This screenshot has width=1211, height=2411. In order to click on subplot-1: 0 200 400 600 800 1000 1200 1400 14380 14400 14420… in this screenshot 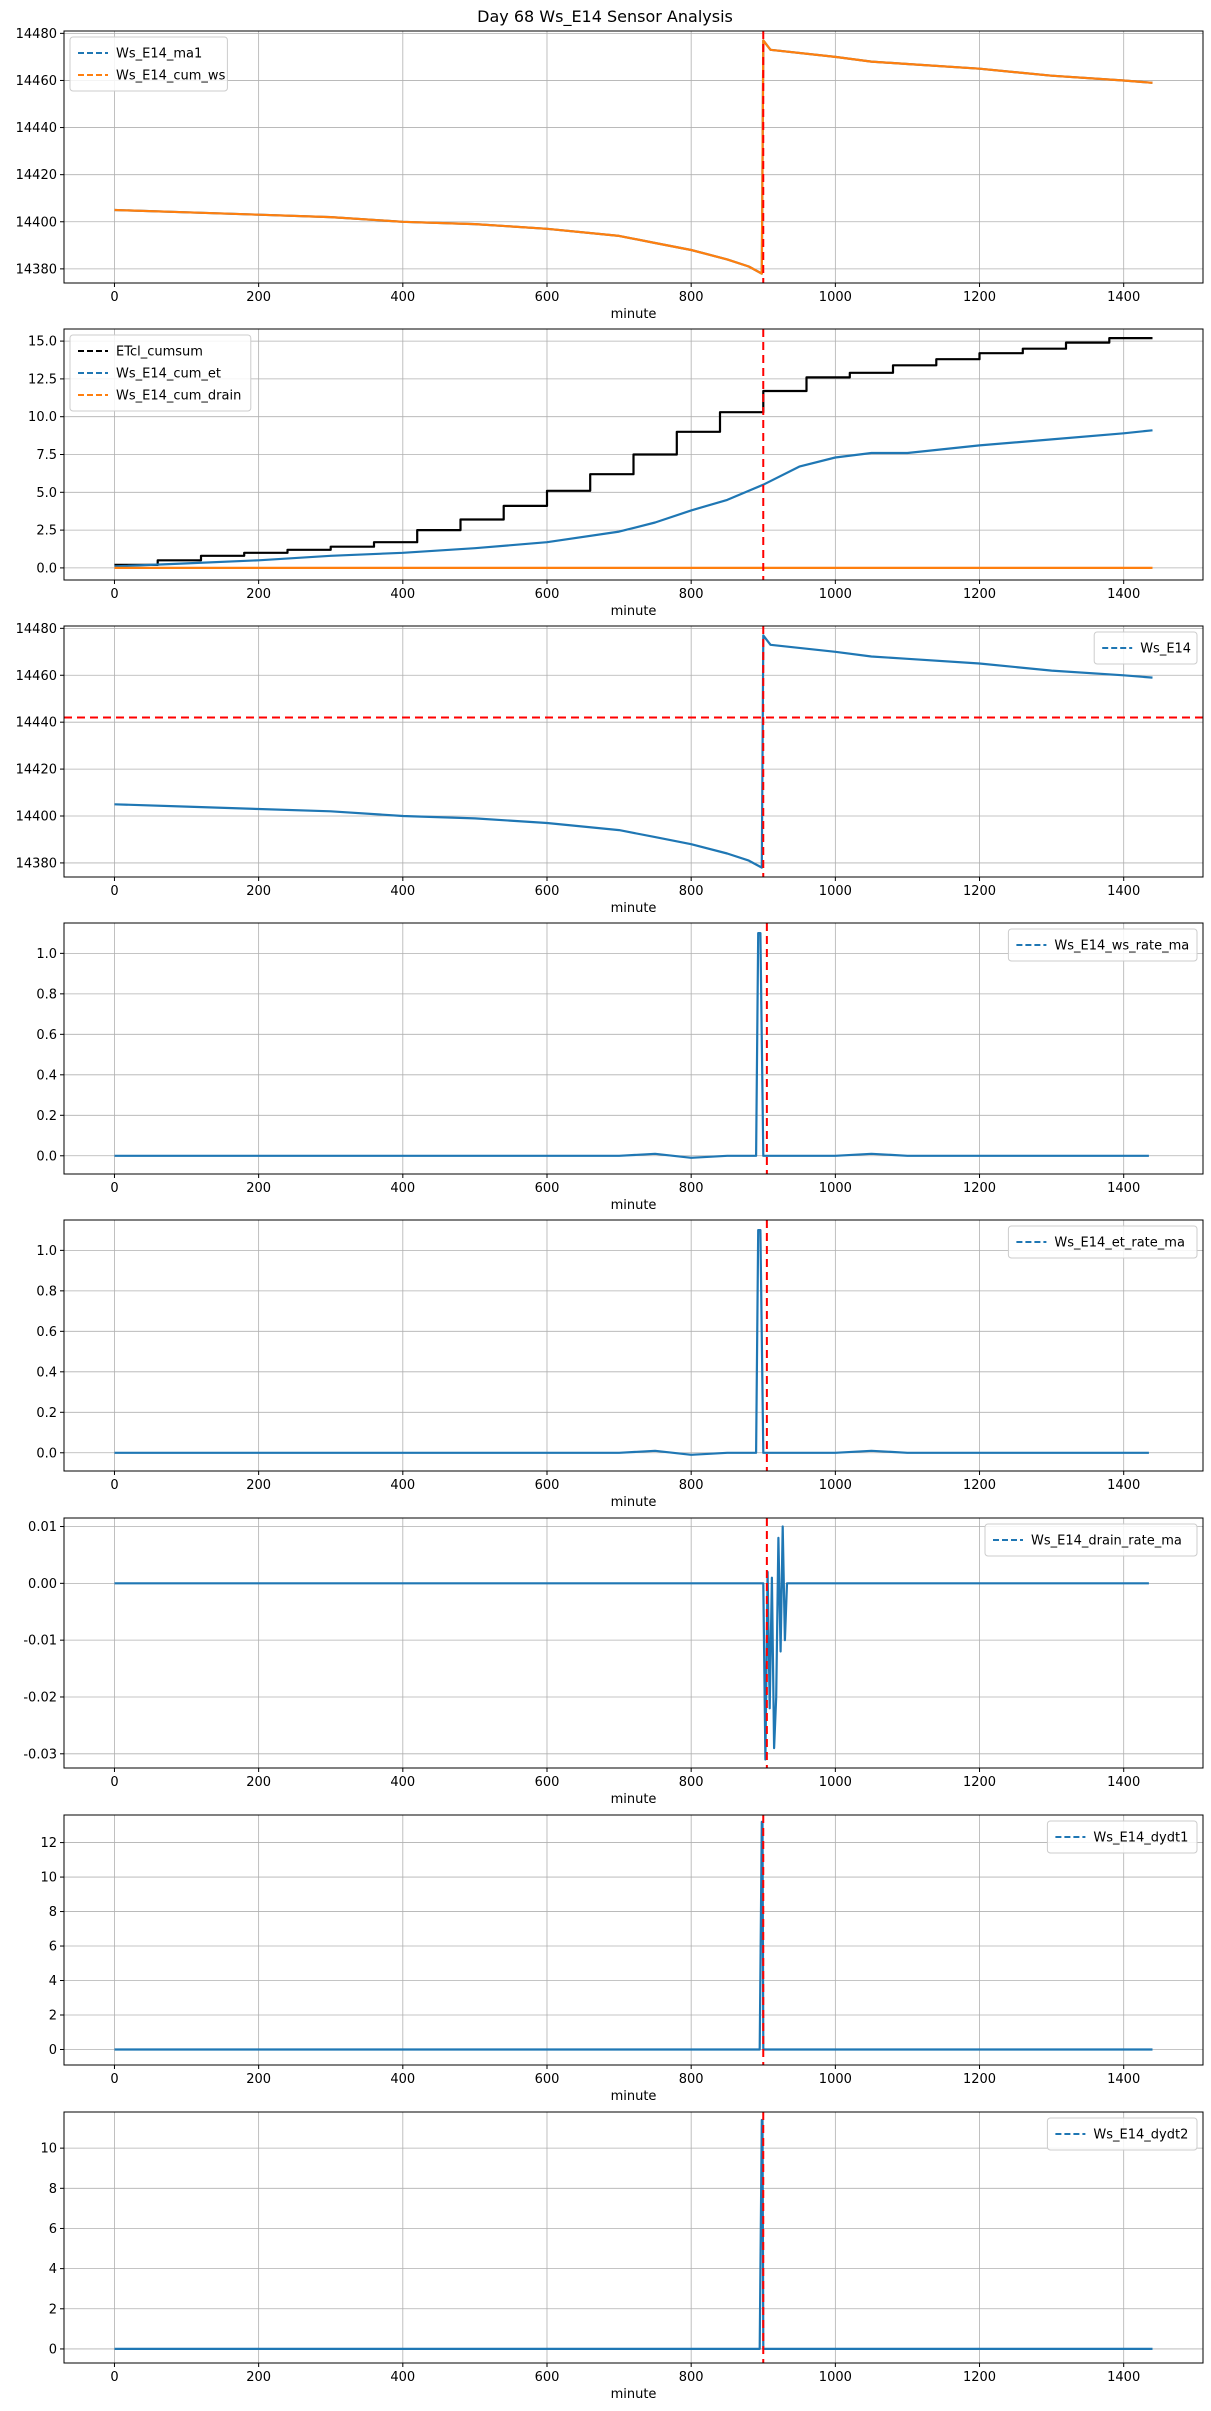, I will do `click(610, 174)`.